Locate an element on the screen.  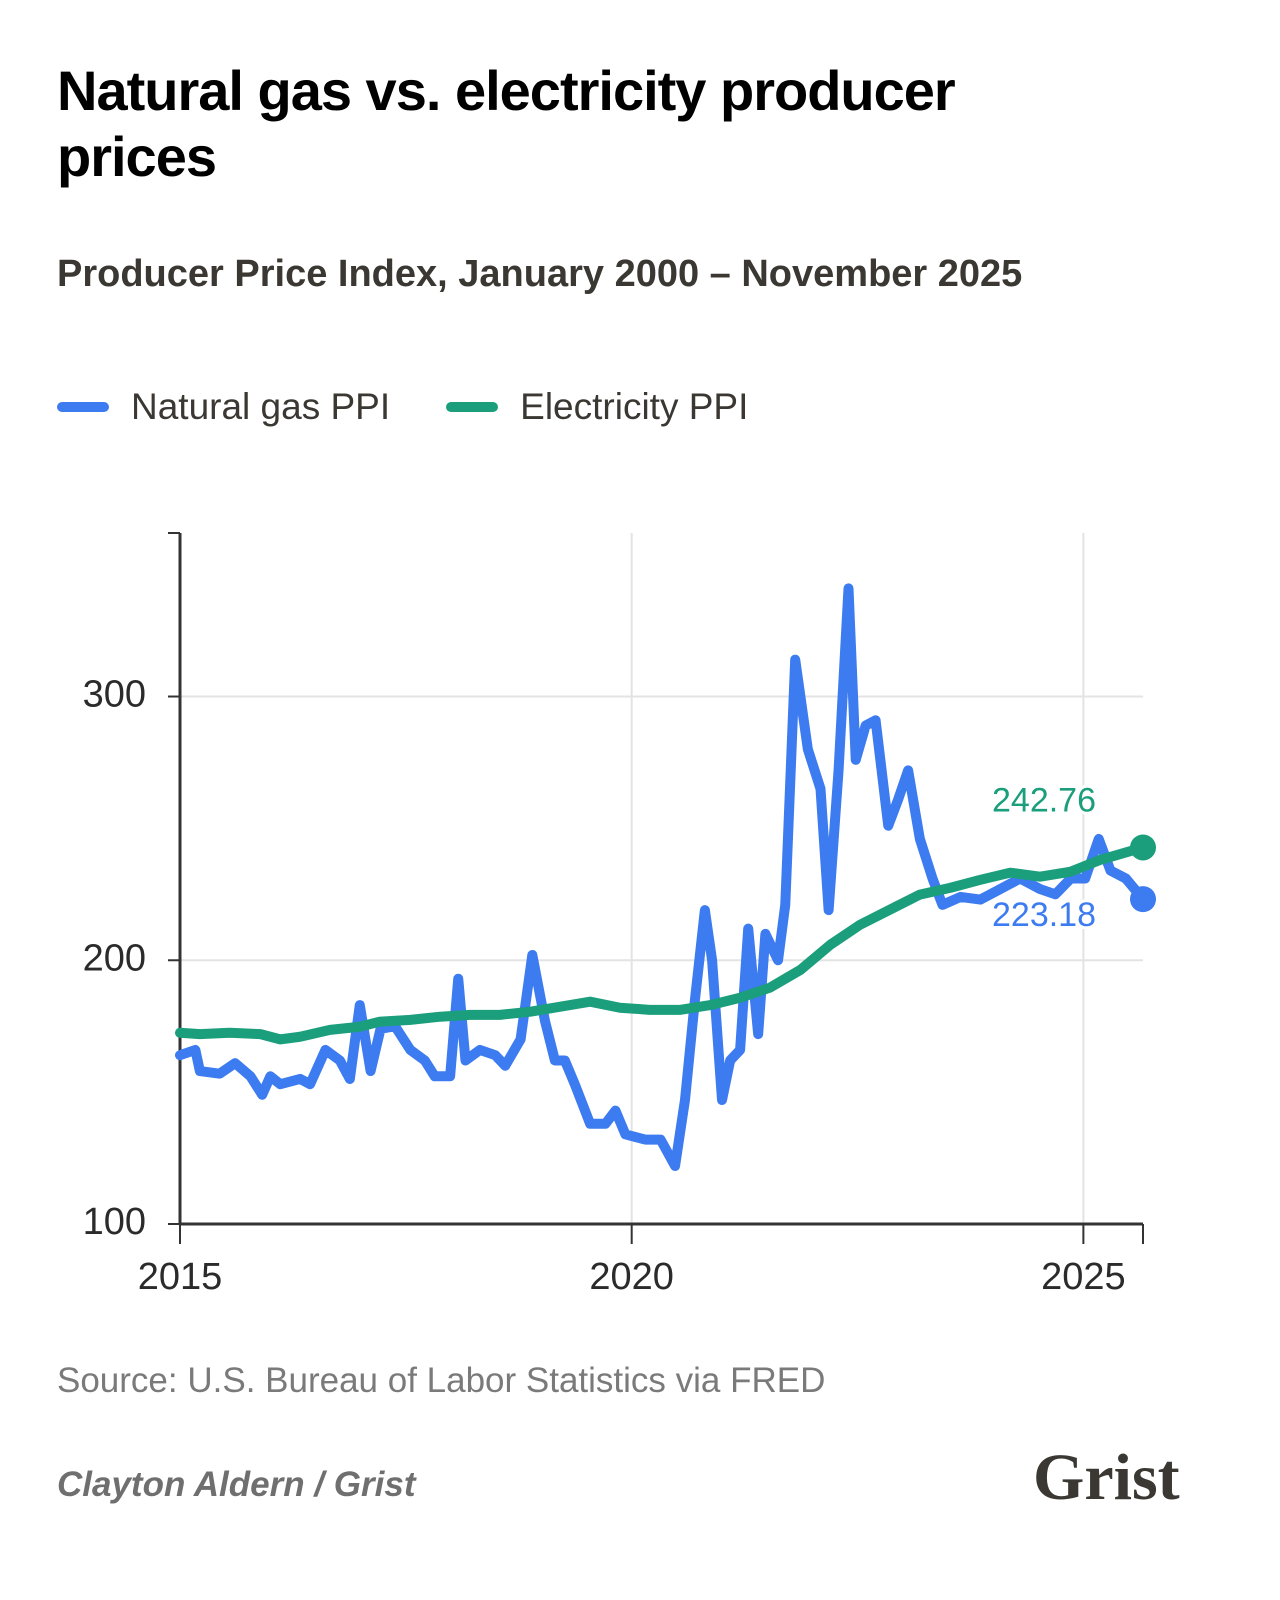
legend-item: Electricity PPI is located at coordinates (597, 407).